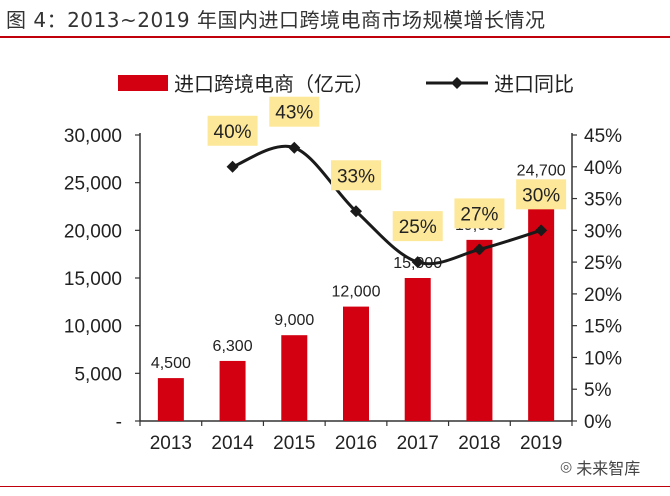  What do you see at coordinates (143, 83) in the screenshot?
I see `legend-bar-swatch` at bounding box center [143, 83].